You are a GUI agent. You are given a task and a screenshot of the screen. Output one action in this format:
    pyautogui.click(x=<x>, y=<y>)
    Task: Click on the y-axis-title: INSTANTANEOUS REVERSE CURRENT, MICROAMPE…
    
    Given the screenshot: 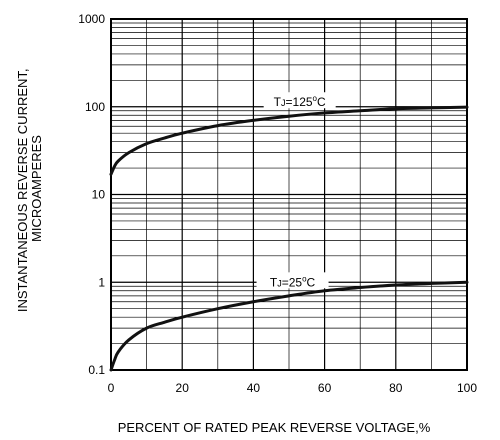 What is the action you would take?
    pyautogui.click(x=29, y=188)
    